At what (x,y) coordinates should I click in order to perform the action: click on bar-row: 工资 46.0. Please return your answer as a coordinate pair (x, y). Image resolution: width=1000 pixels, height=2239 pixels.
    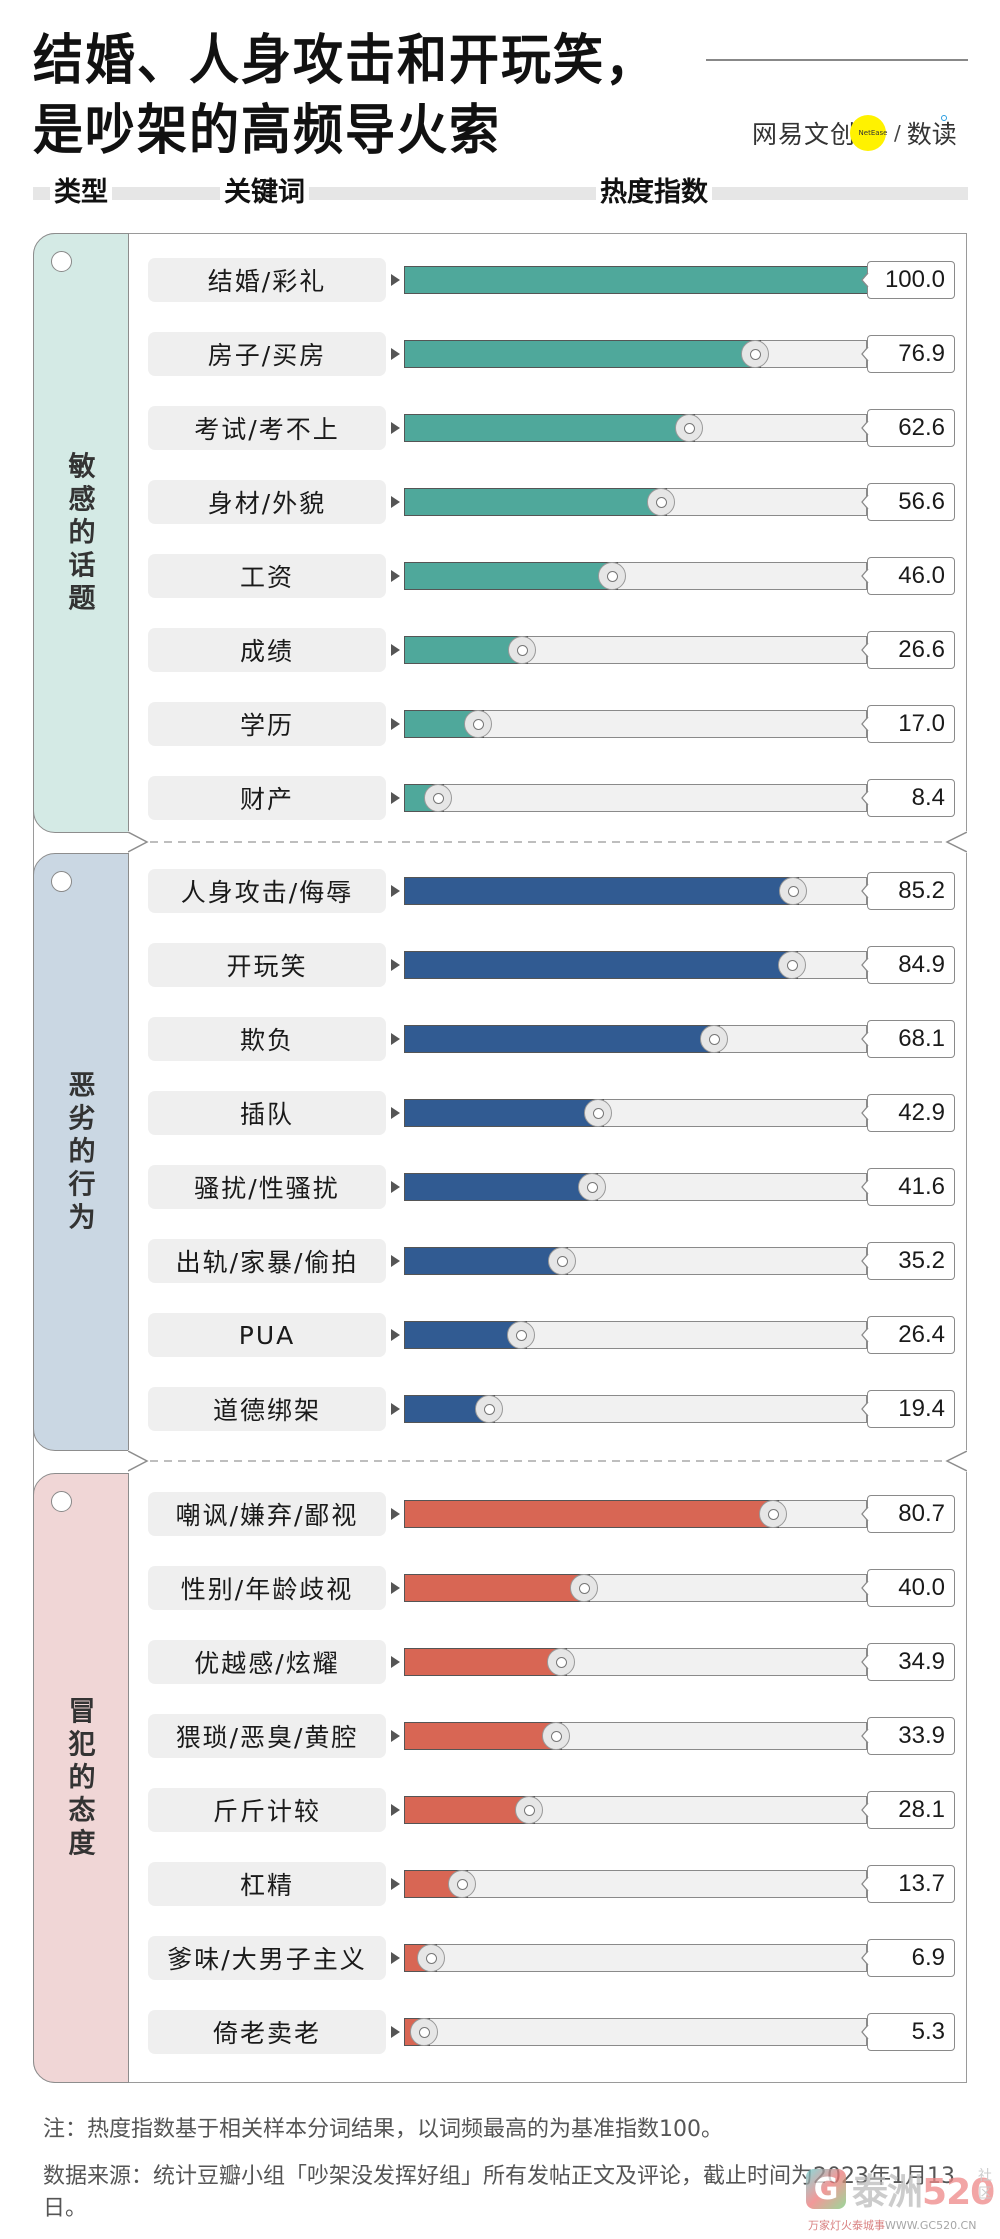
    Looking at the image, I should click on (553, 576).